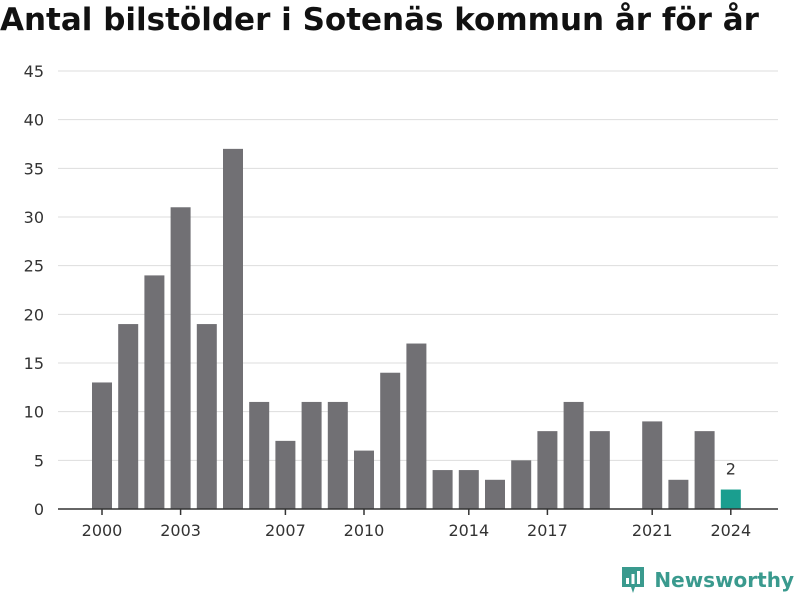 The height and width of the screenshot is (600, 800). I want to click on x-tick-label: 2010, so click(364, 530).